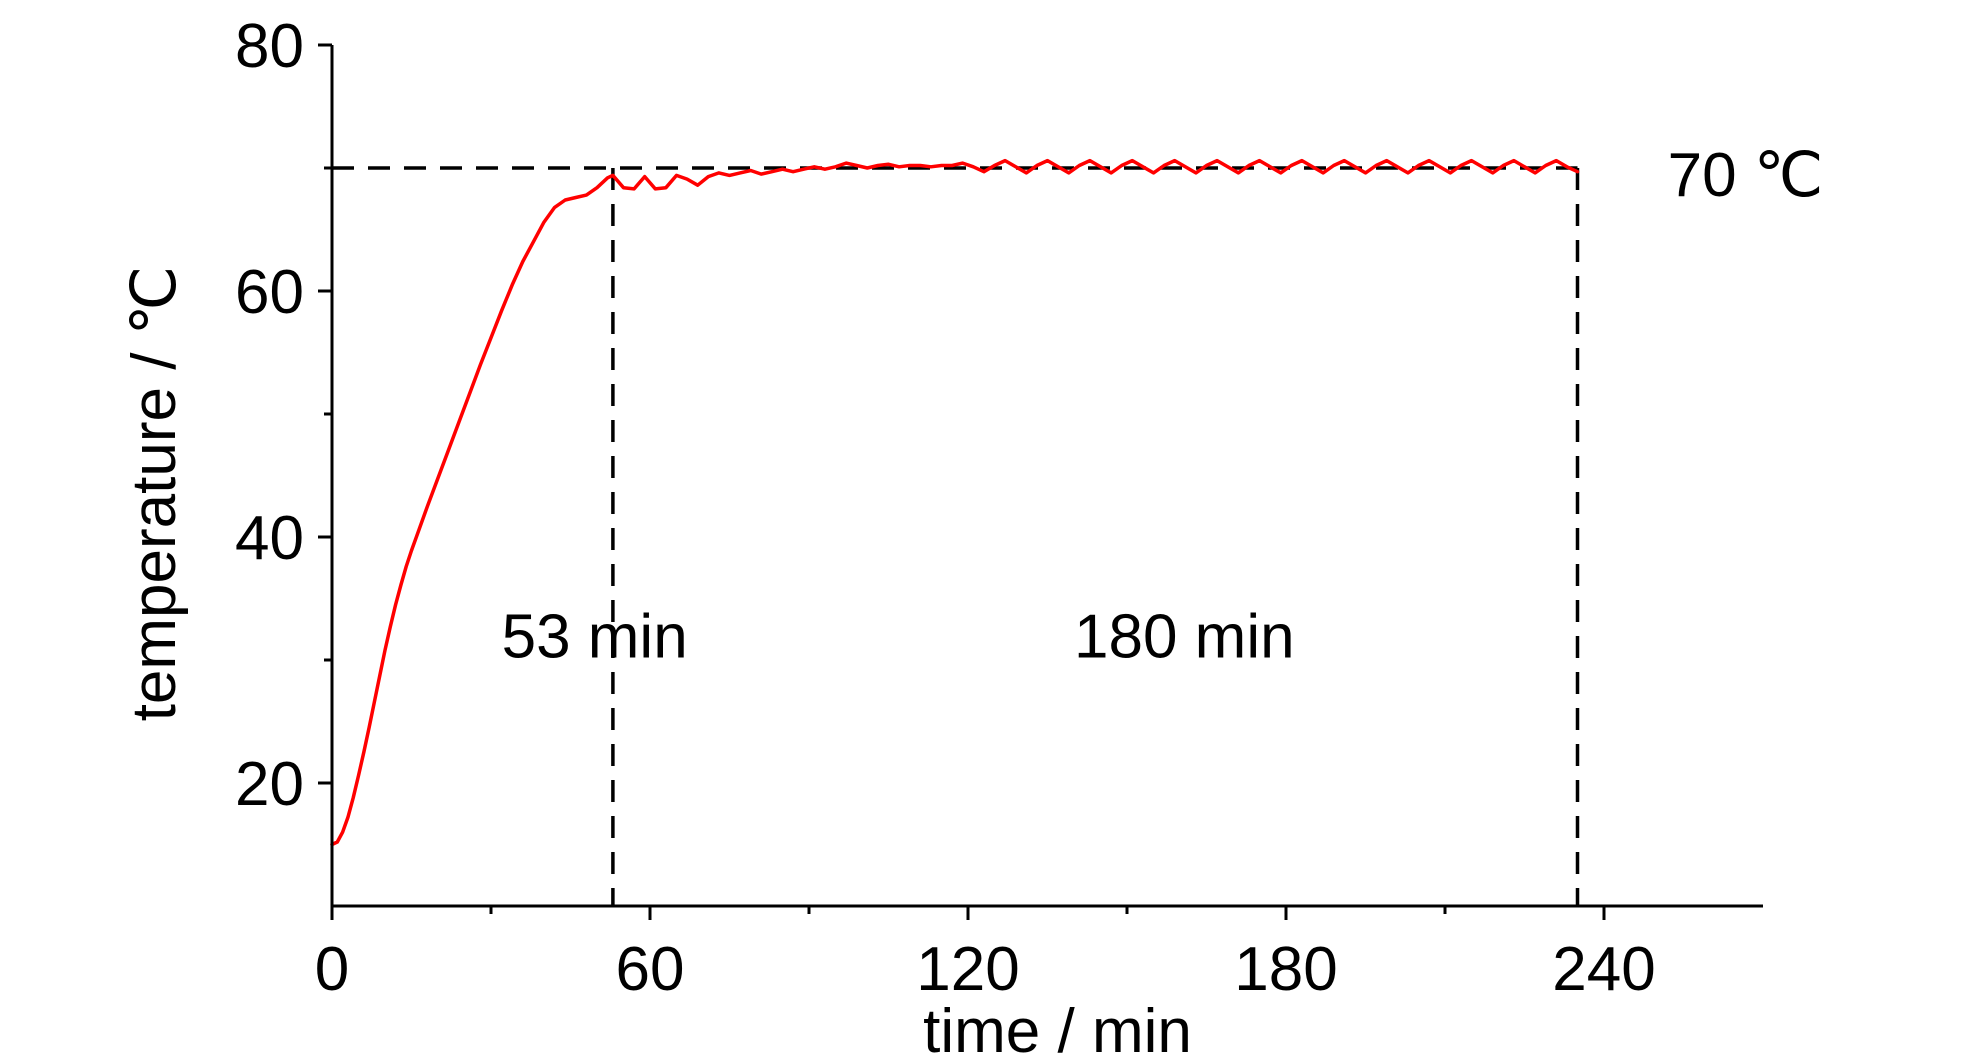 Image resolution: width=1984 pixels, height=1062 pixels. What do you see at coordinates (967, 969) in the screenshot?
I see `x-tick-label: 120` at bounding box center [967, 969].